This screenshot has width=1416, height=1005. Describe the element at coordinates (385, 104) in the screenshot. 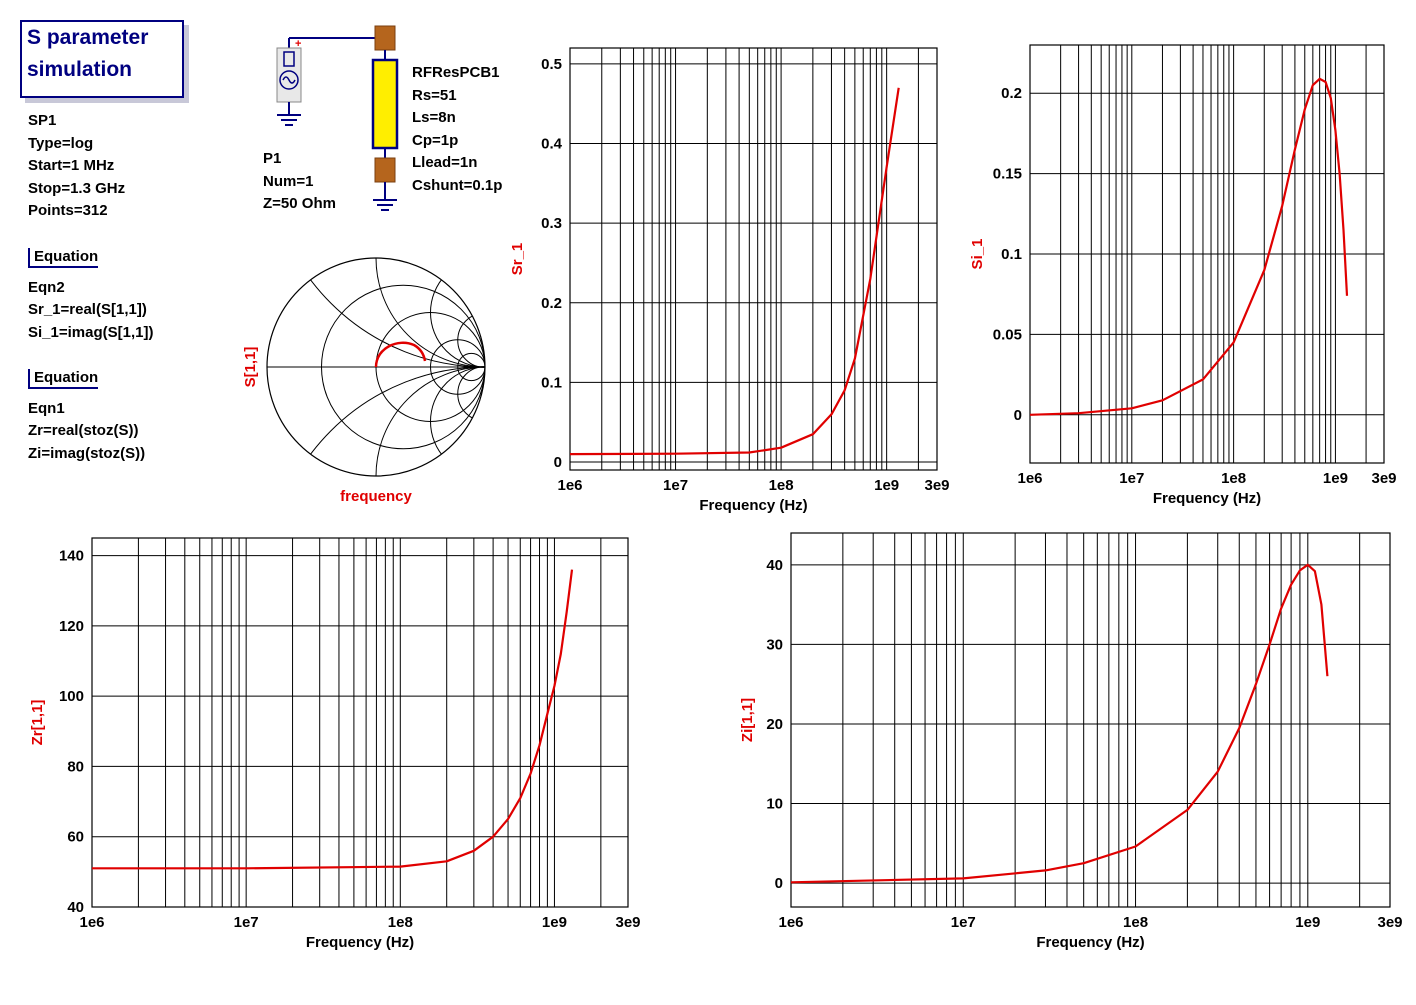

I see `rfres-pcb-component` at that location.